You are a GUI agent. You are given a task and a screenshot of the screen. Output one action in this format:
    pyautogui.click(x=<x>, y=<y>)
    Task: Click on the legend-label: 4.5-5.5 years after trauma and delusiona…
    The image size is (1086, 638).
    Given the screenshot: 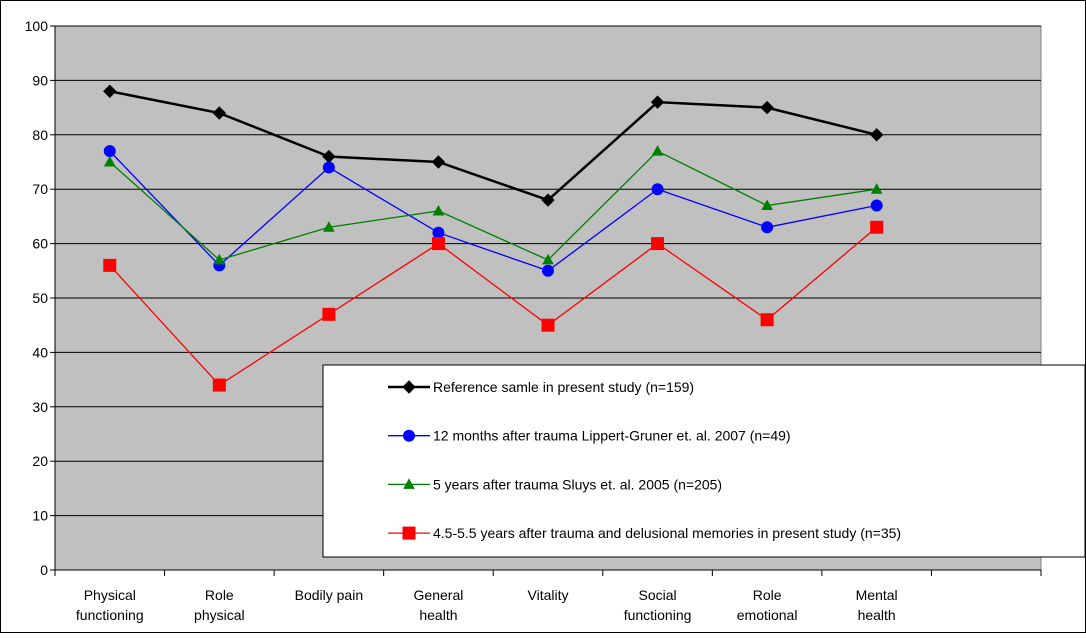 What is the action you would take?
    pyautogui.click(x=667, y=533)
    